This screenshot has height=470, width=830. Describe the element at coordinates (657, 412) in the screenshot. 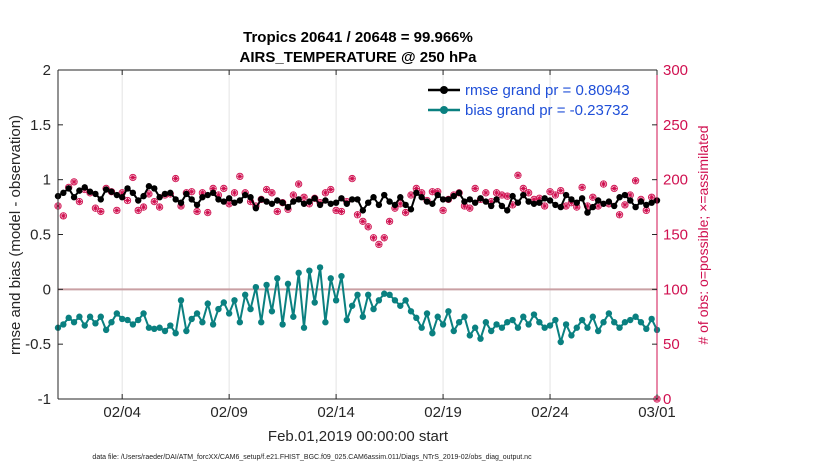

I see `x-tick-label: 03/01` at that location.